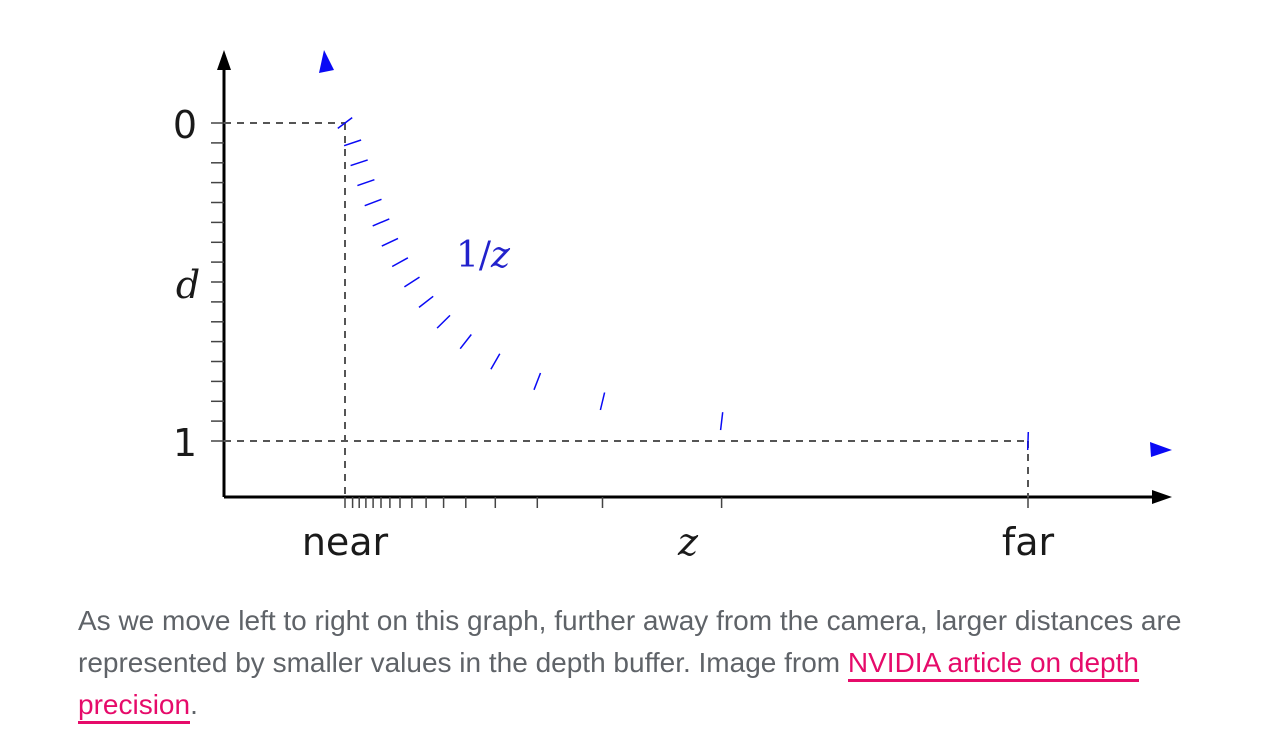 Image resolution: width=1279 pixels, height=748 pixels. I want to click on caption-end: ., so click(194, 704).